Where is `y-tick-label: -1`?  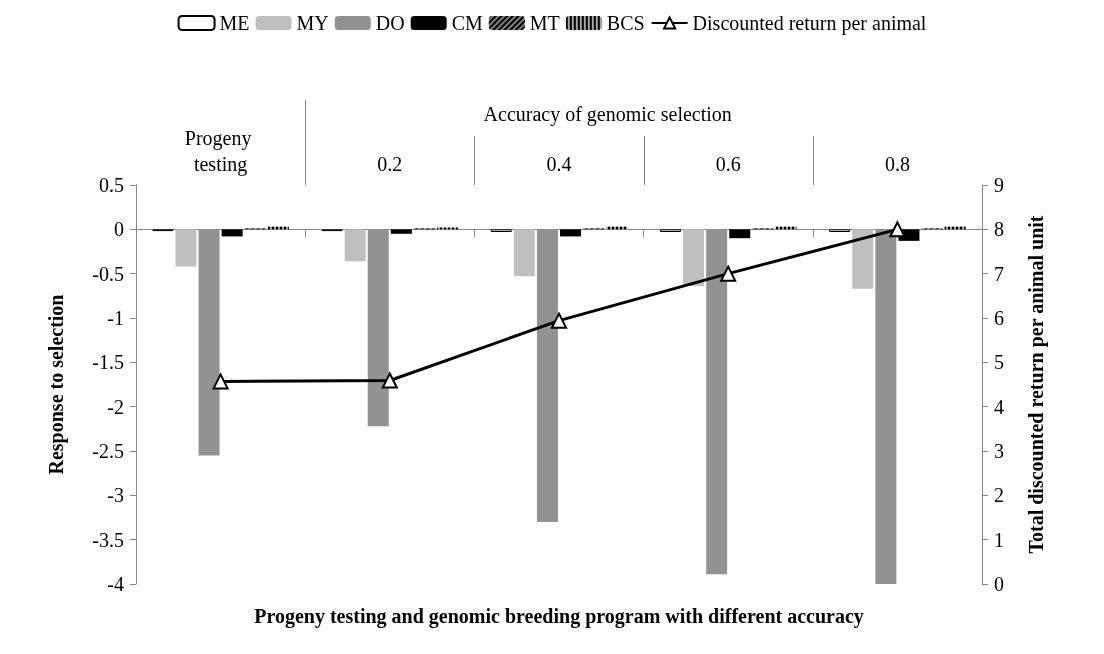
y-tick-label: -1 is located at coordinates (115, 318).